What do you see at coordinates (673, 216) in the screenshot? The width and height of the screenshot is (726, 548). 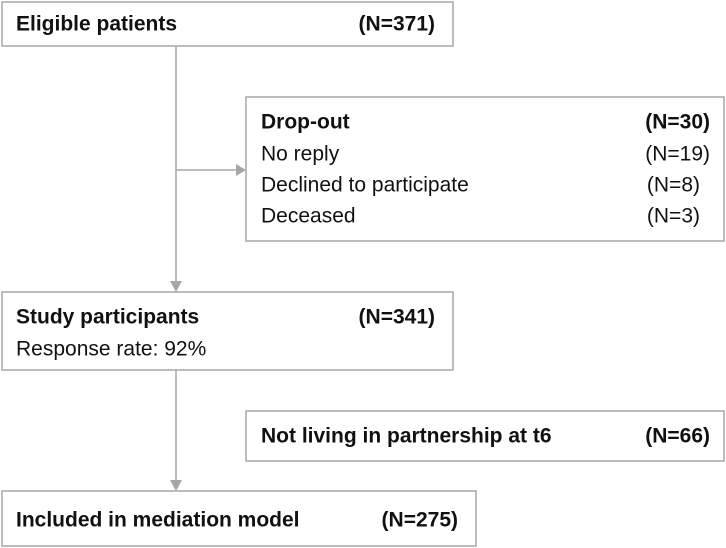 I see `item-count: (N=3)` at bounding box center [673, 216].